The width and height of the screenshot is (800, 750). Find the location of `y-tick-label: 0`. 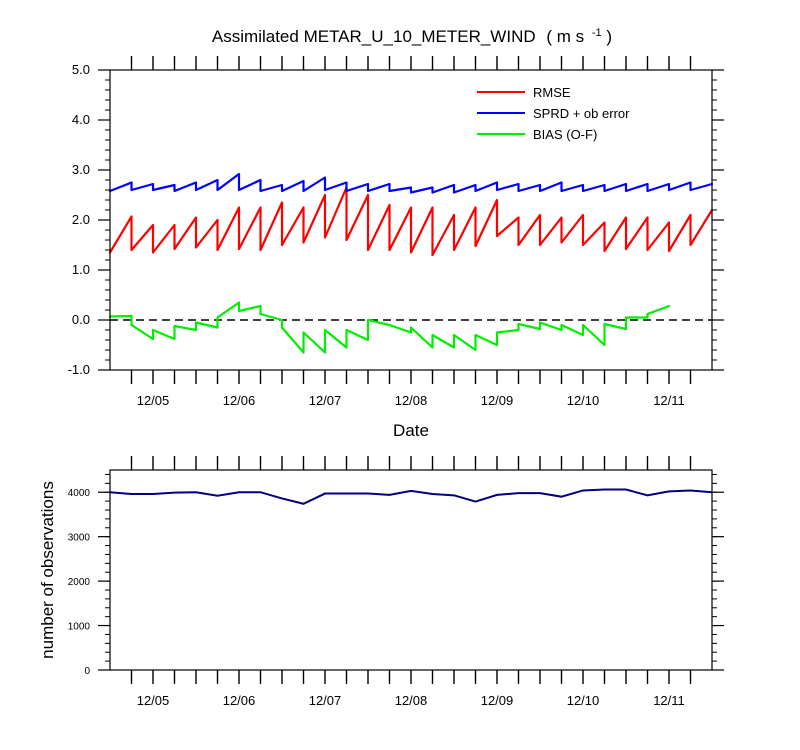

y-tick-label: 0 is located at coordinates (87, 671).